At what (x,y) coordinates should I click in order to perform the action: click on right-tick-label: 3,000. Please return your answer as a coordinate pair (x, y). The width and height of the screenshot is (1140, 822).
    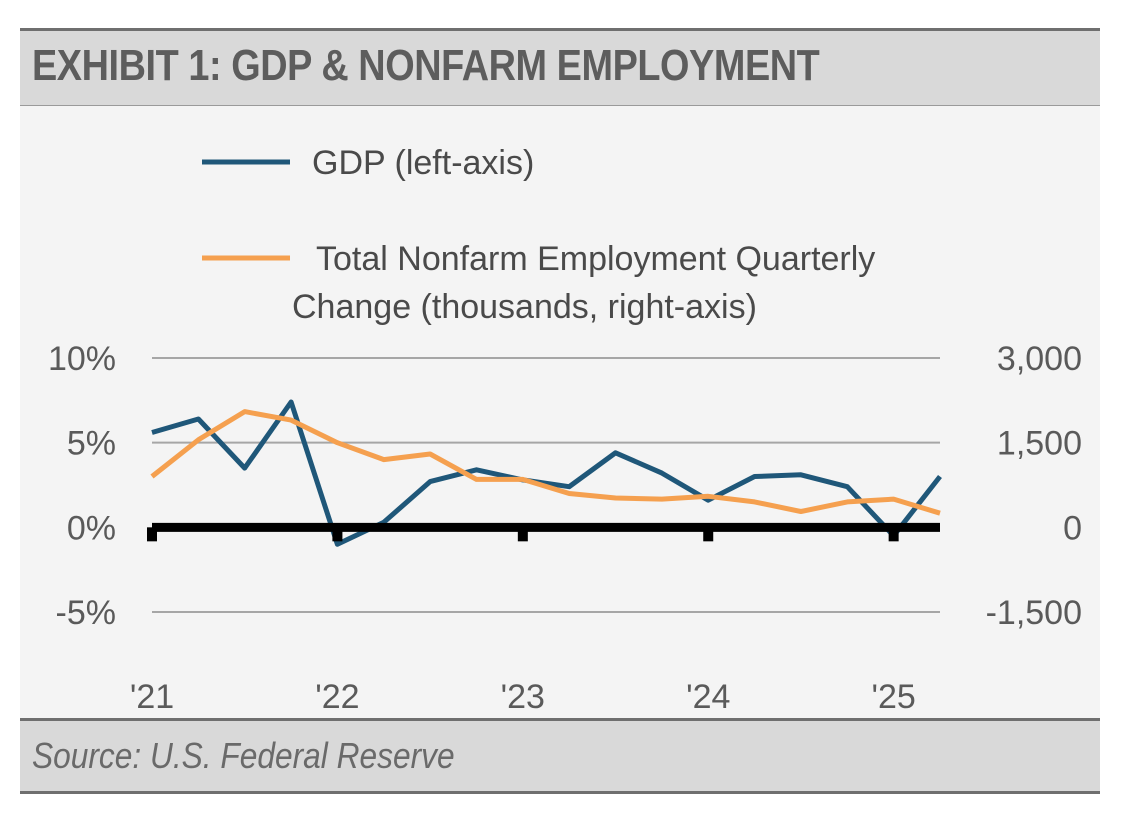
    Looking at the image, I should click on (1039, 359).